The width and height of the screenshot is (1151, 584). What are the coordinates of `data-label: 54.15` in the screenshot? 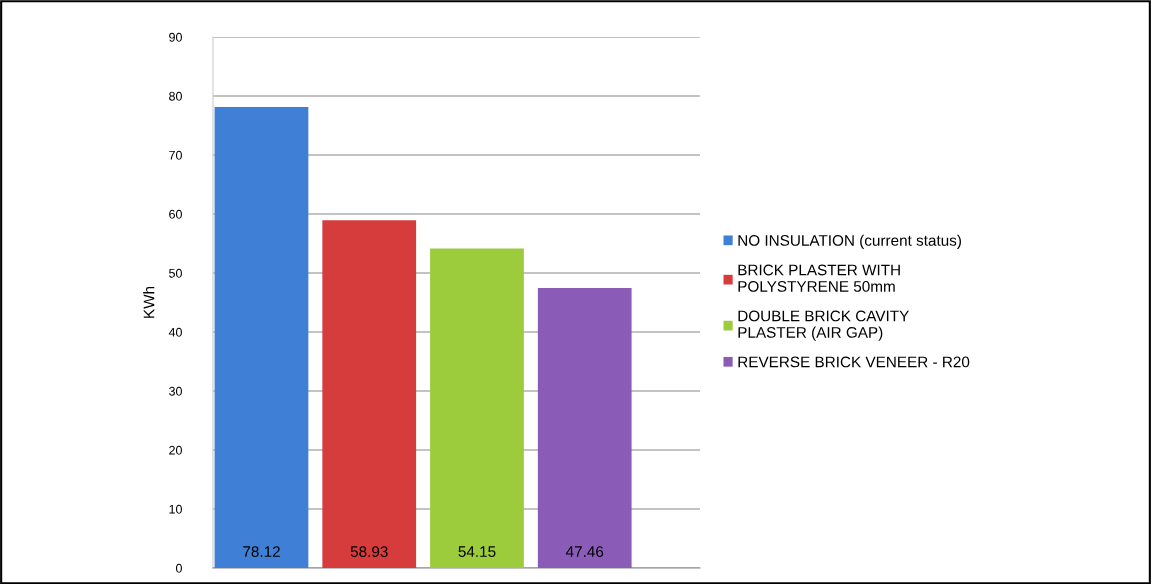 It's located at (477, 552).